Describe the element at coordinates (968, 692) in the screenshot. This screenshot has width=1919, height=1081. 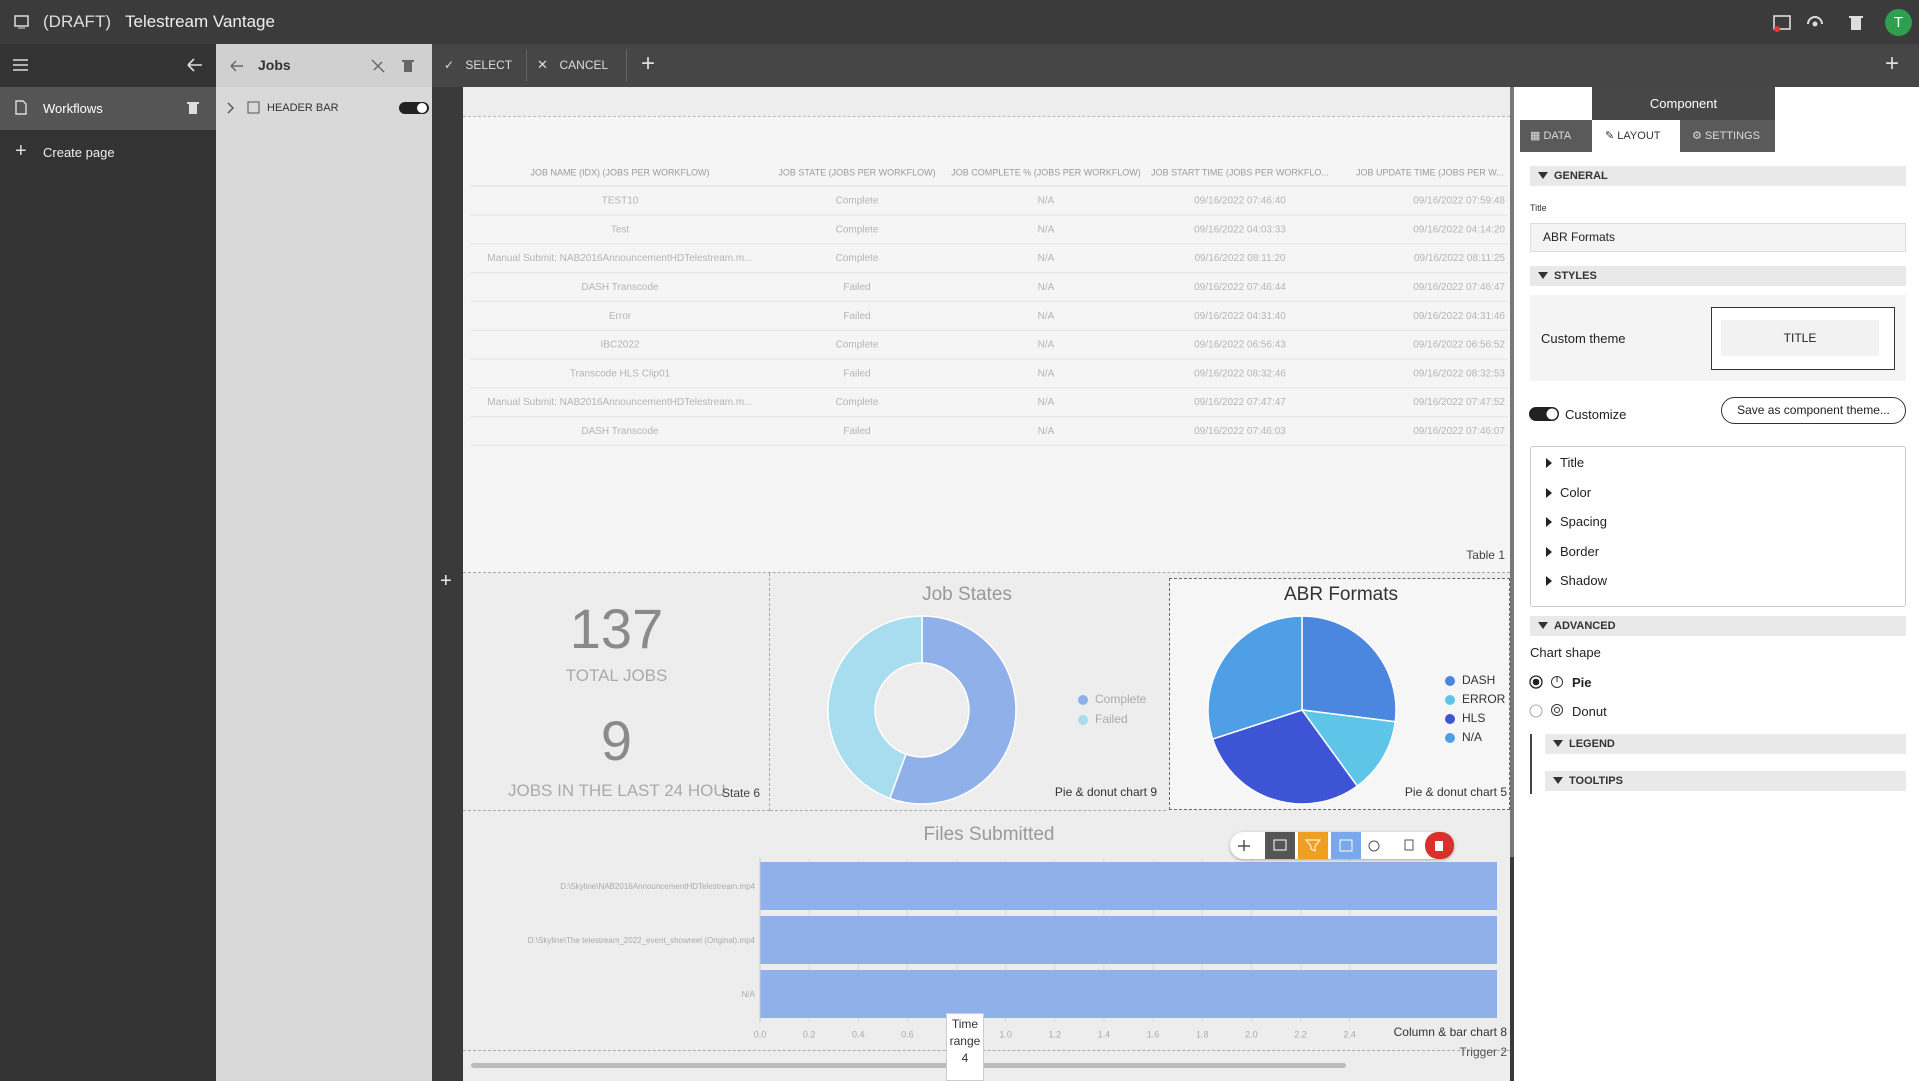
I see `job-states-widget` at that location.